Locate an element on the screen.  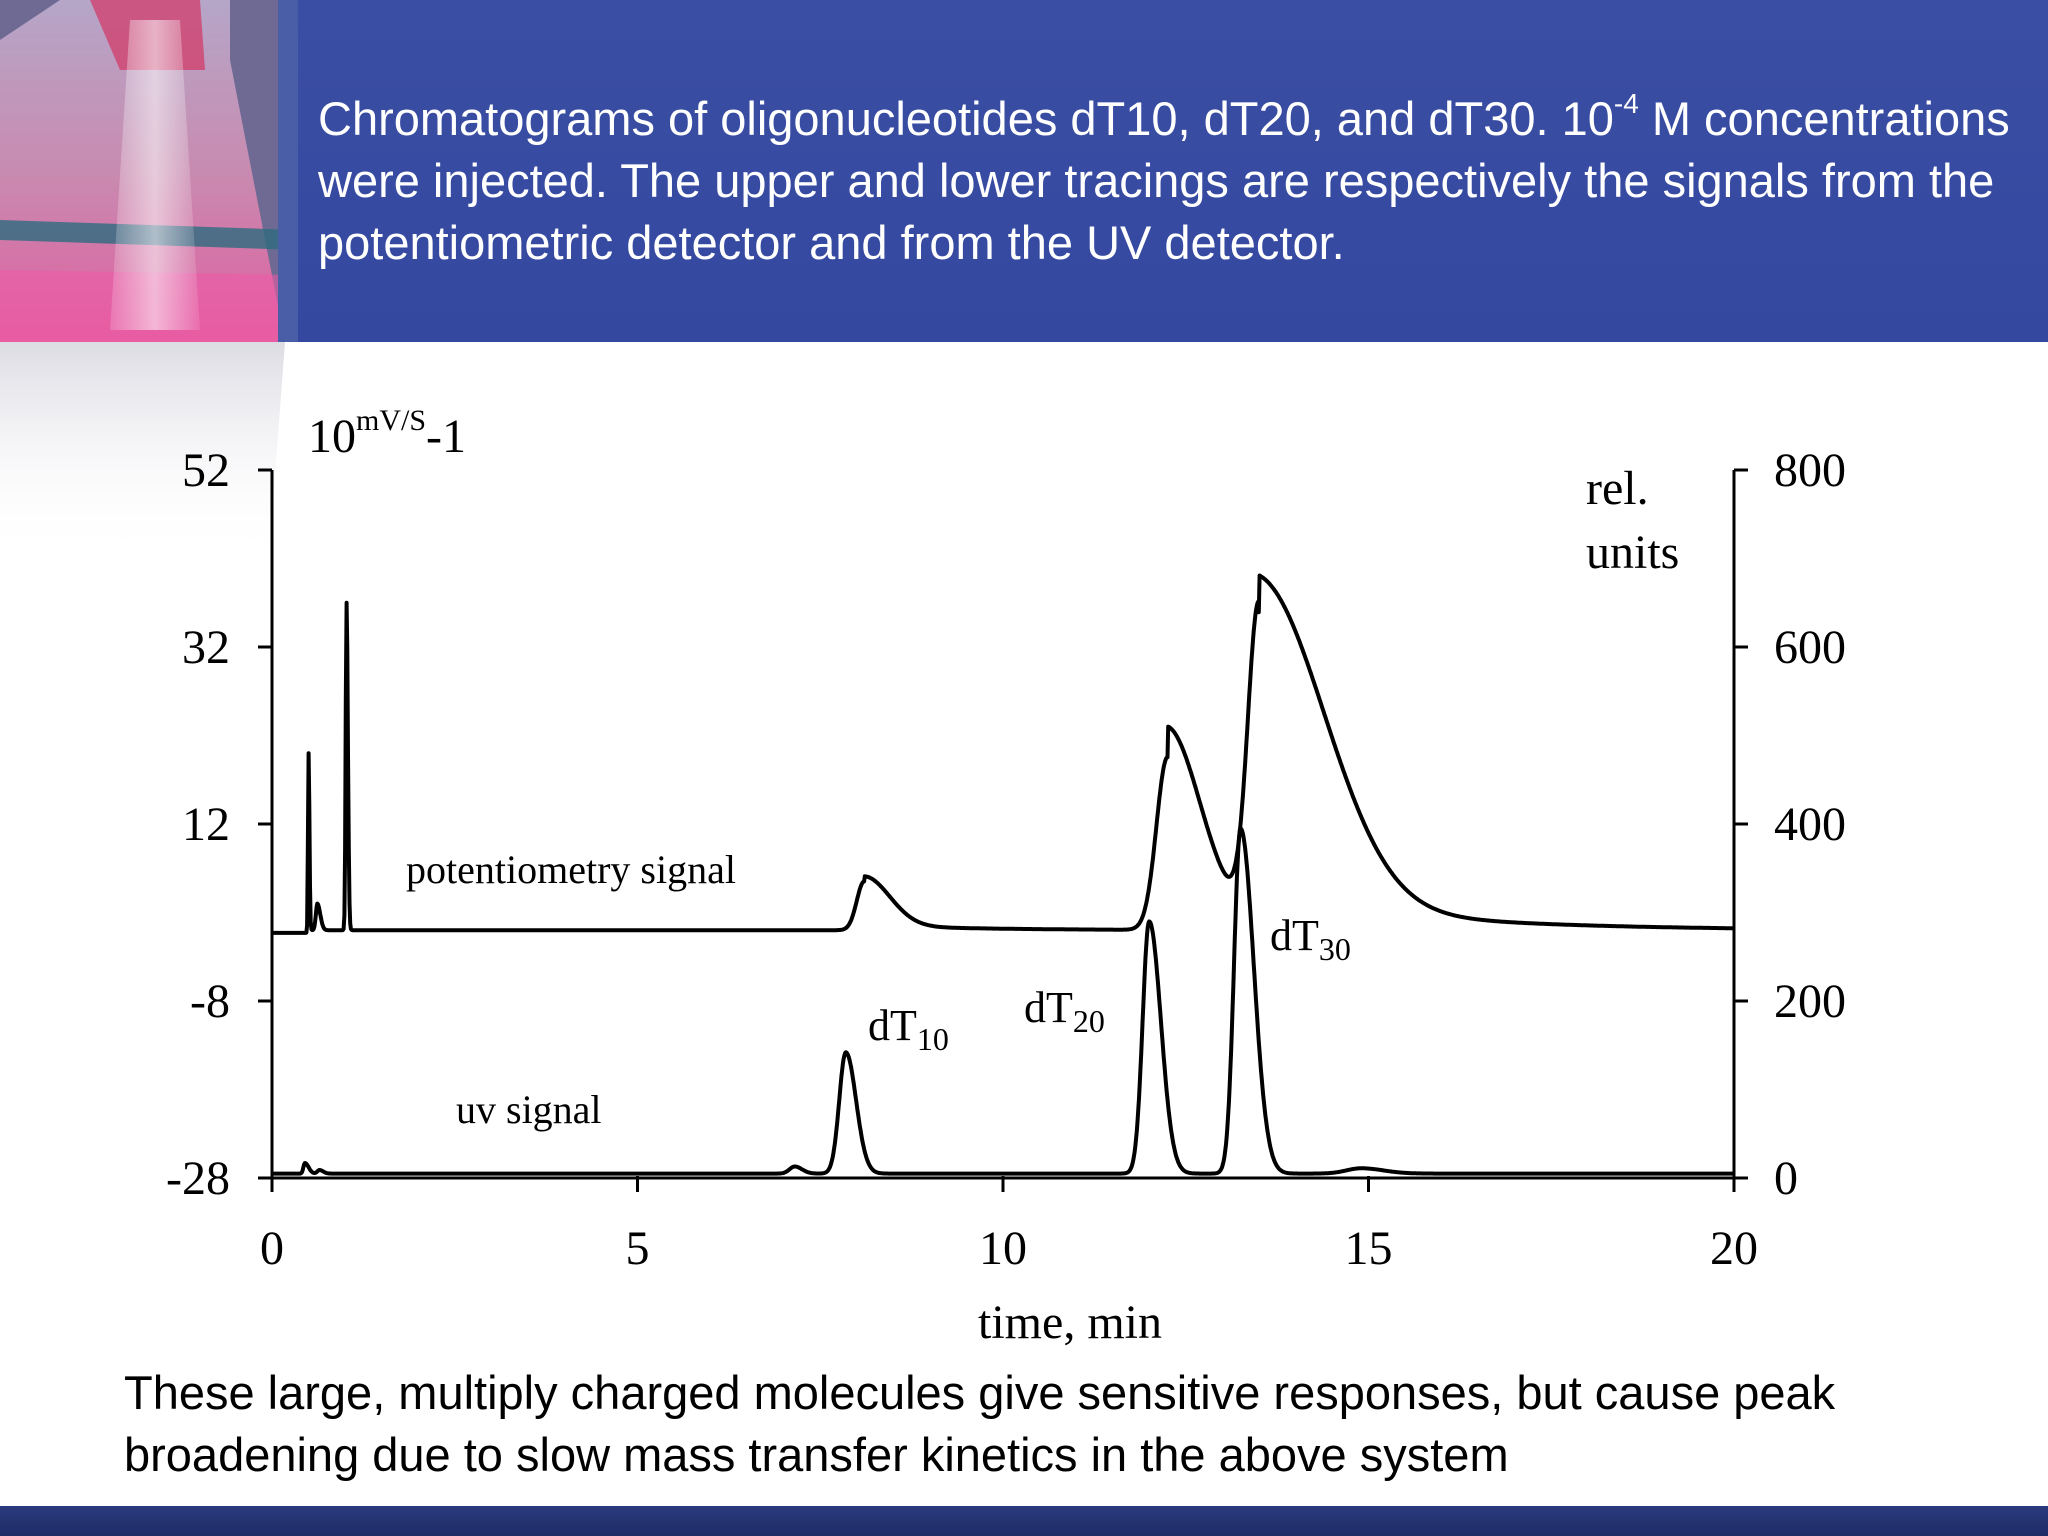
flask-image is located at coordinates (149, 171).